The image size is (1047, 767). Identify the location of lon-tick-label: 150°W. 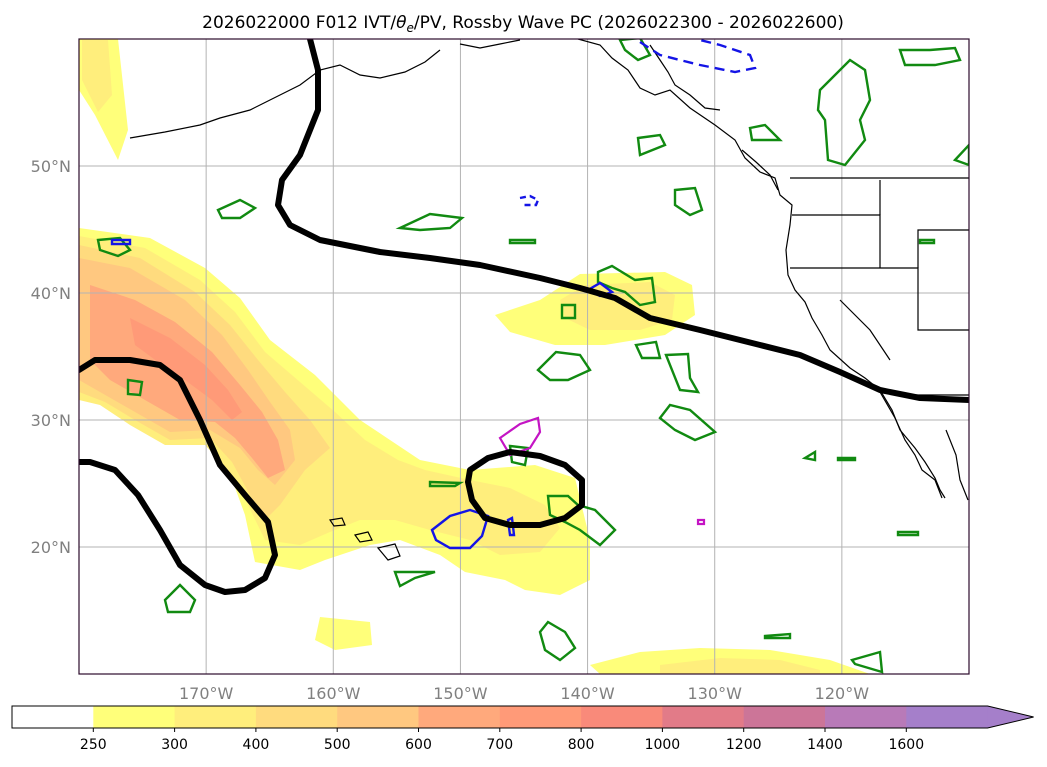
(460, 693).